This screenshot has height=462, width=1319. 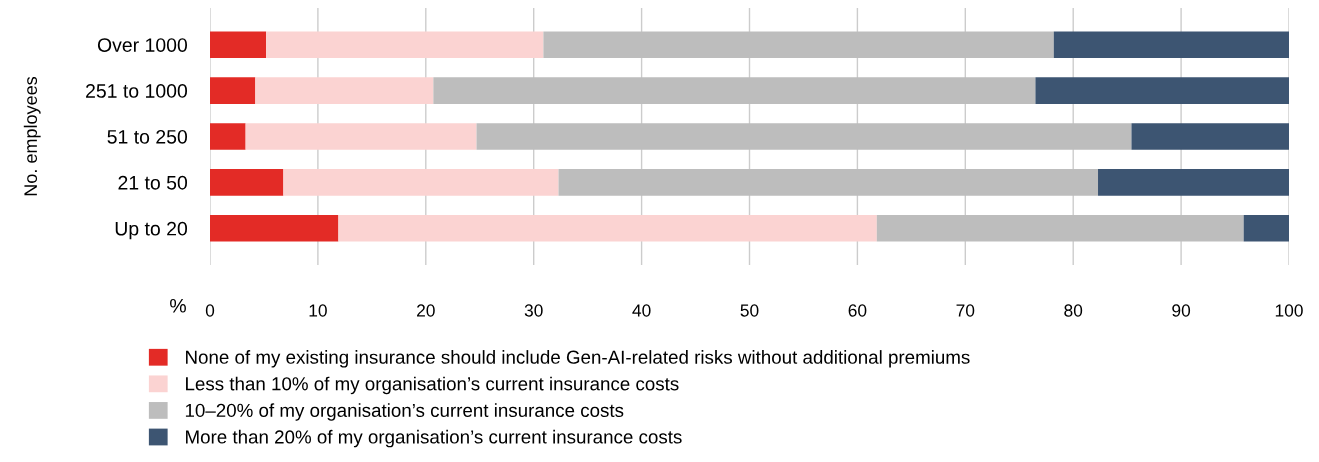 I want to click on x-tick-label: 40, so click(x=641, y=310).